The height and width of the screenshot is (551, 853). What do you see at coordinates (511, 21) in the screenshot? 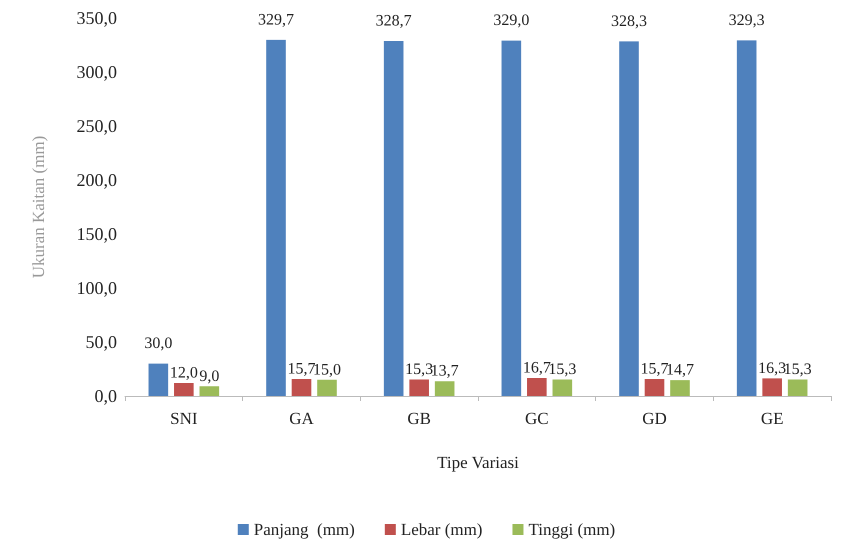
I see `data-label: 329,0` at bounding box center [511, 21].